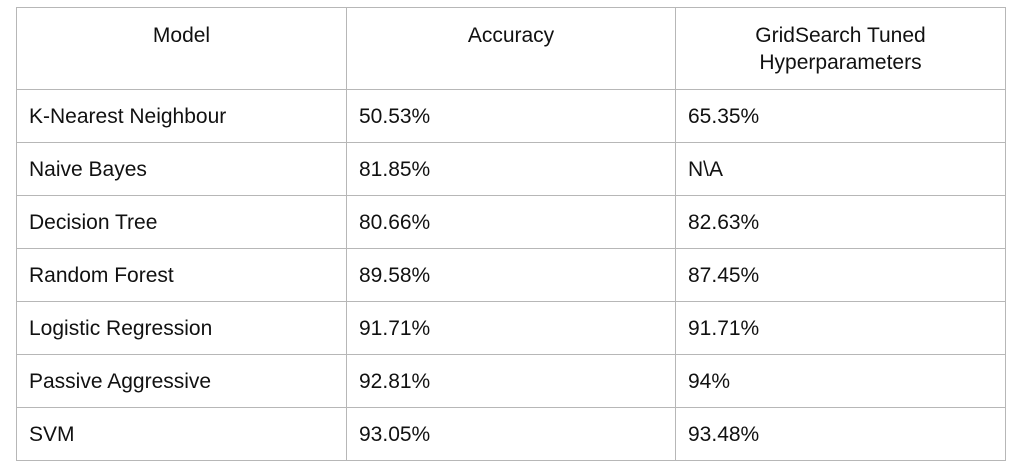 Image resolution: width=1010 pixels, height=473 pixels. I want to click on table-row: Passive Aggressive 92.81% 94%, so click(511, 381).